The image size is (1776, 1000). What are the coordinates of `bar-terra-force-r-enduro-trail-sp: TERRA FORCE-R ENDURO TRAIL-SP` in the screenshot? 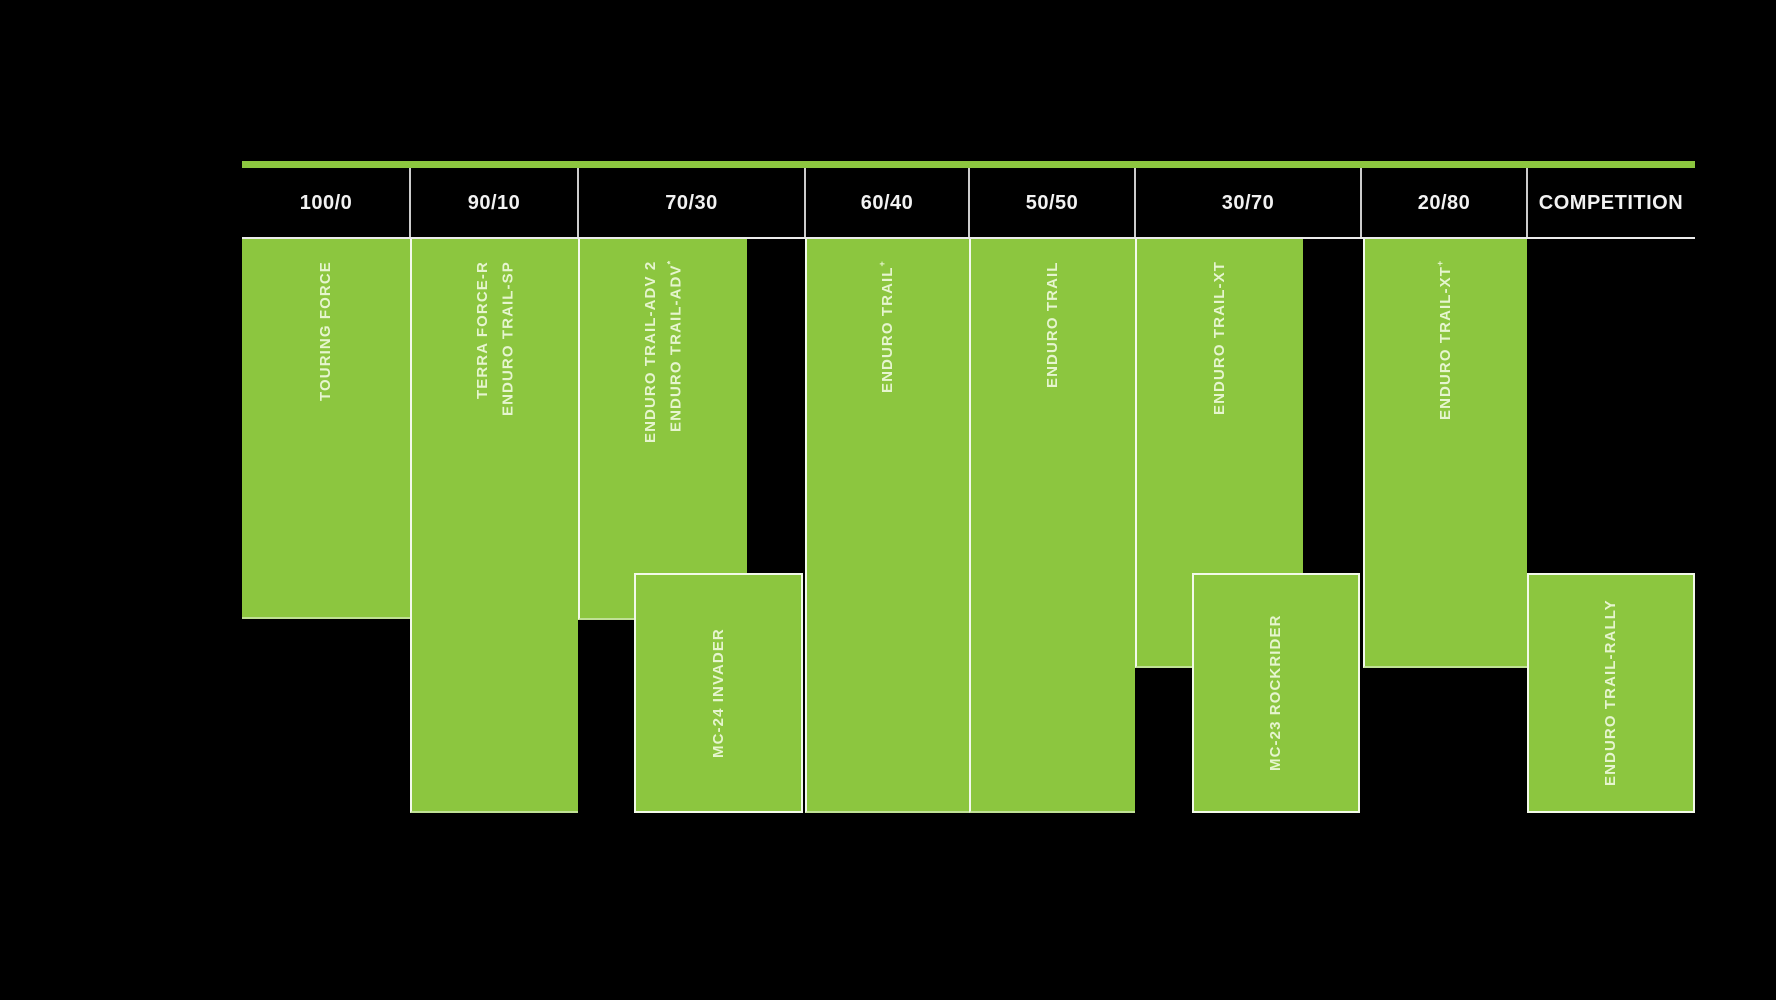 It's located at (494, 526).